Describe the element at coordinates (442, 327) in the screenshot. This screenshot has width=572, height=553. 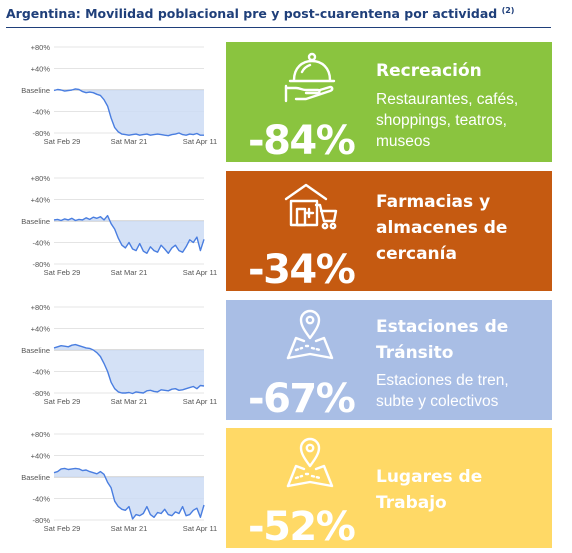
I see `card-transit-name-line: Estaciones de` at that location.